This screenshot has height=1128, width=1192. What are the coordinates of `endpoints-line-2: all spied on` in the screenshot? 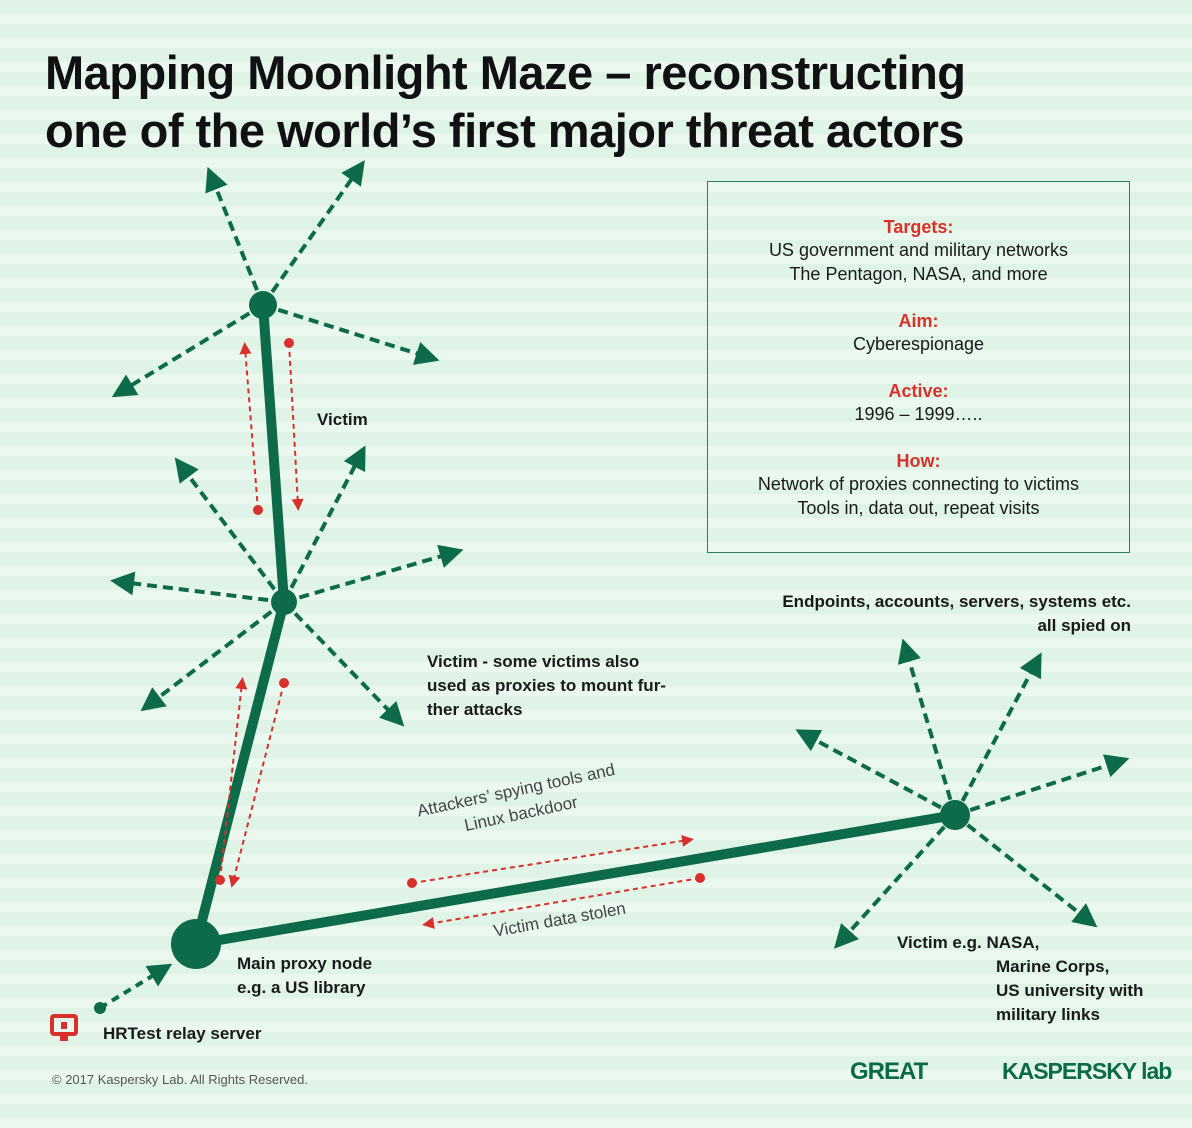 It's located at (1084, 625).